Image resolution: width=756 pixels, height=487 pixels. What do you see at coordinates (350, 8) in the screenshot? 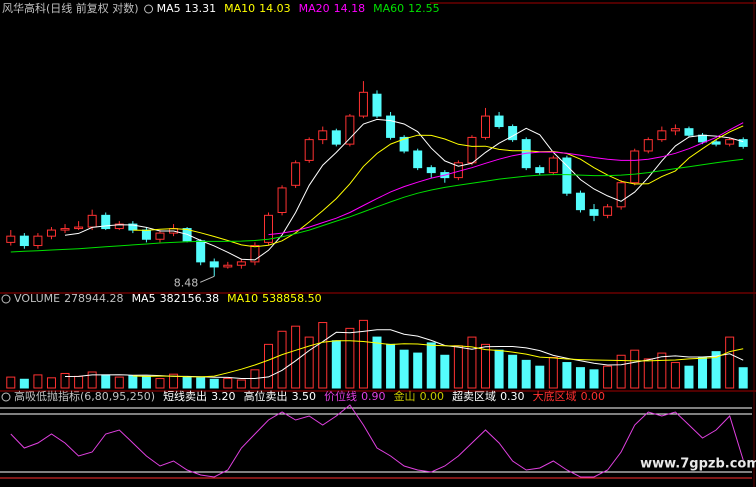
I see `legend-value: 14.18` at bounding box center [350, 8].